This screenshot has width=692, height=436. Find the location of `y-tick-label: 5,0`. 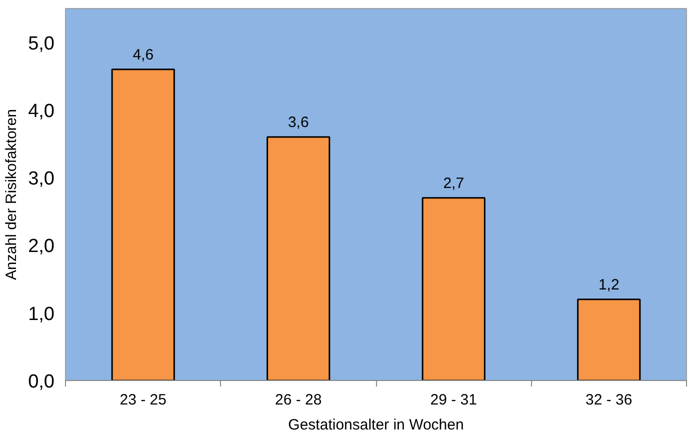

y-tick-label: 5,0 is located at coordinates (41, 43).